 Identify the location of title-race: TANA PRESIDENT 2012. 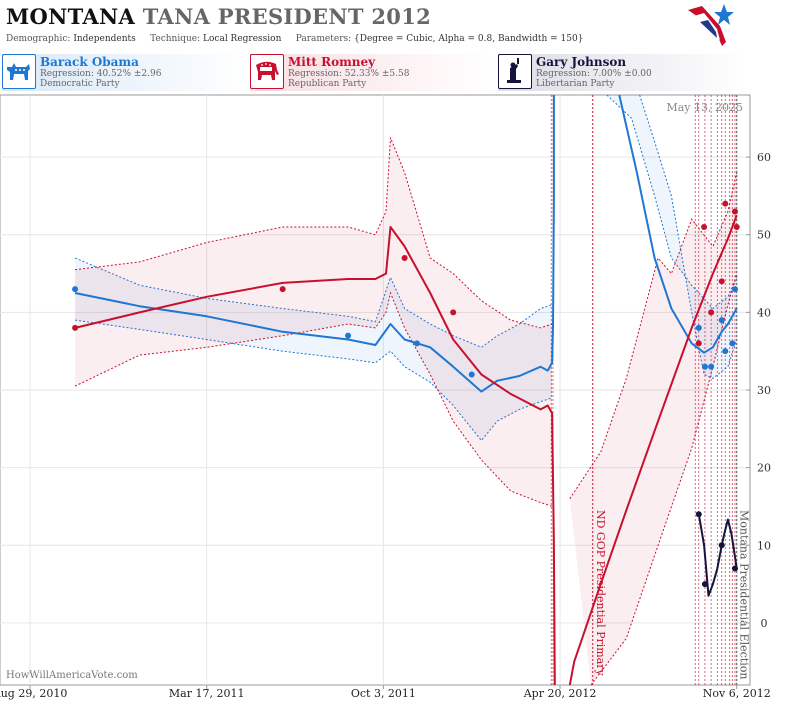
(287, 16).